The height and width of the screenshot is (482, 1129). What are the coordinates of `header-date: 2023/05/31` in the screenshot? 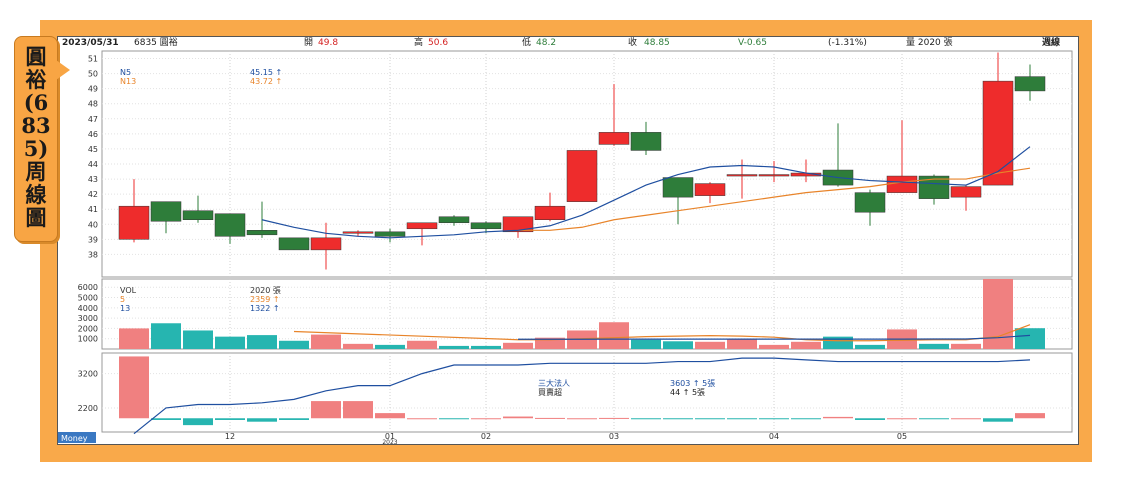 It's located at (90, 43).